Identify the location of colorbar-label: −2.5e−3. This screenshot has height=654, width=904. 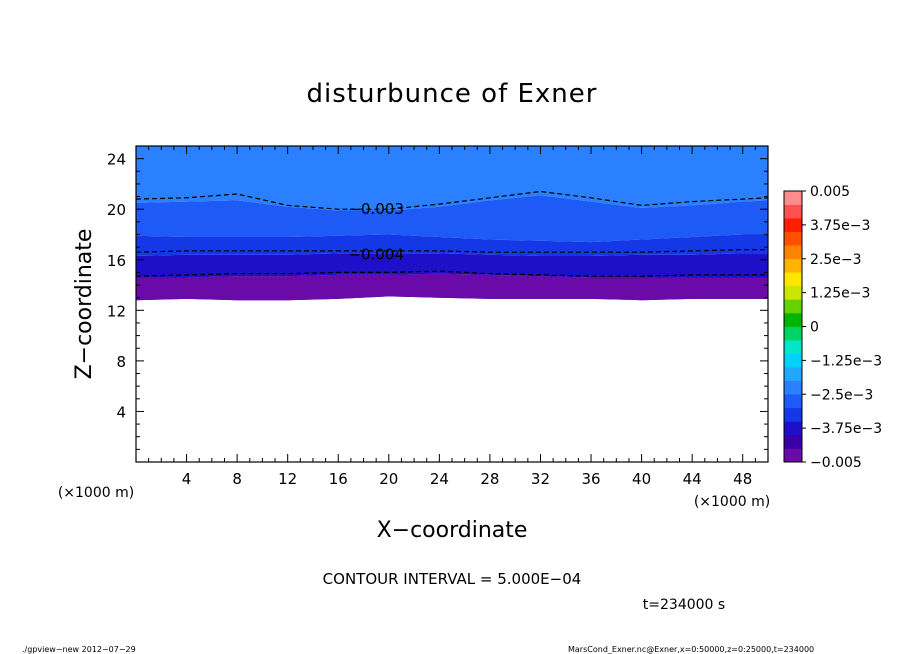
(841, 395).